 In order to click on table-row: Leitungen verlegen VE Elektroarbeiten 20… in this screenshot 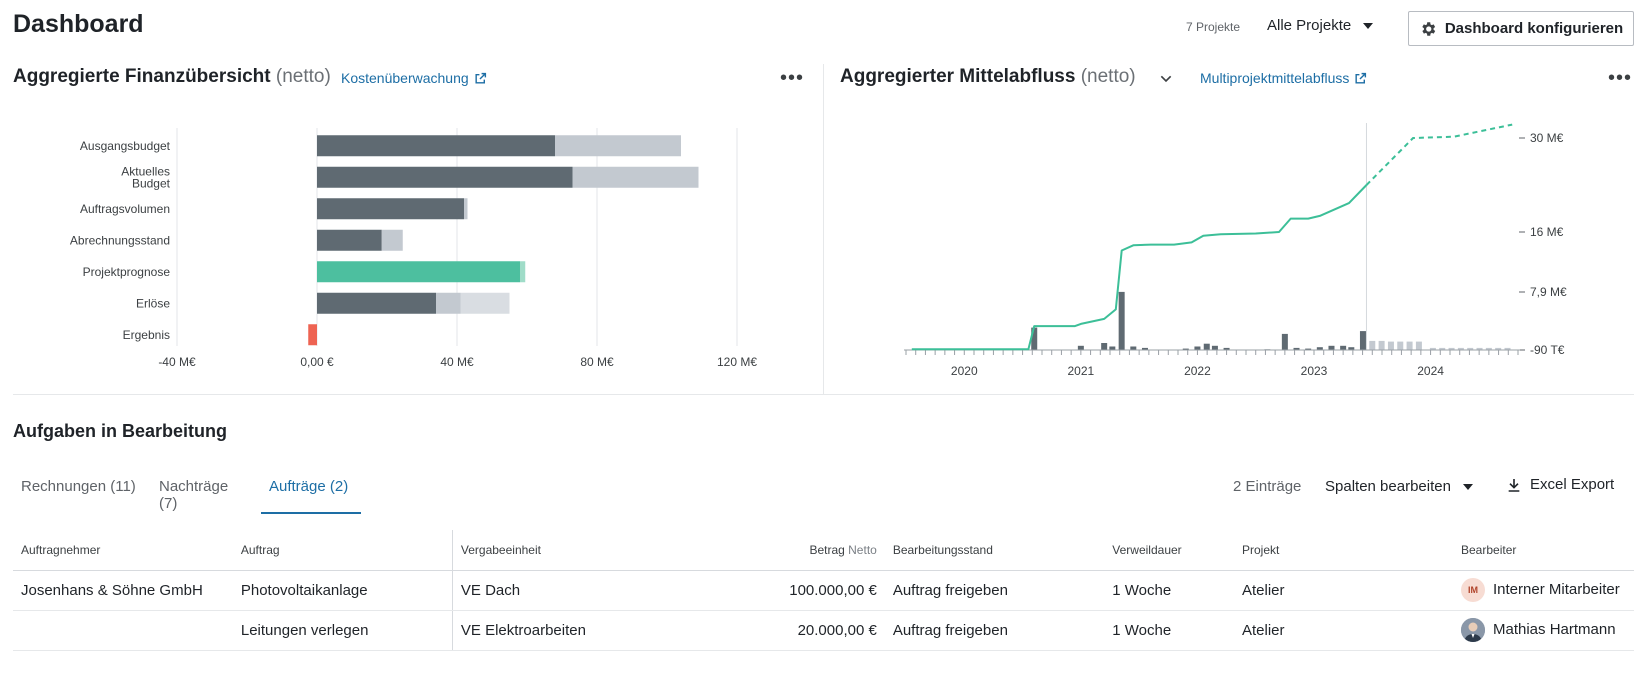, I will do `click(823, 630)`.